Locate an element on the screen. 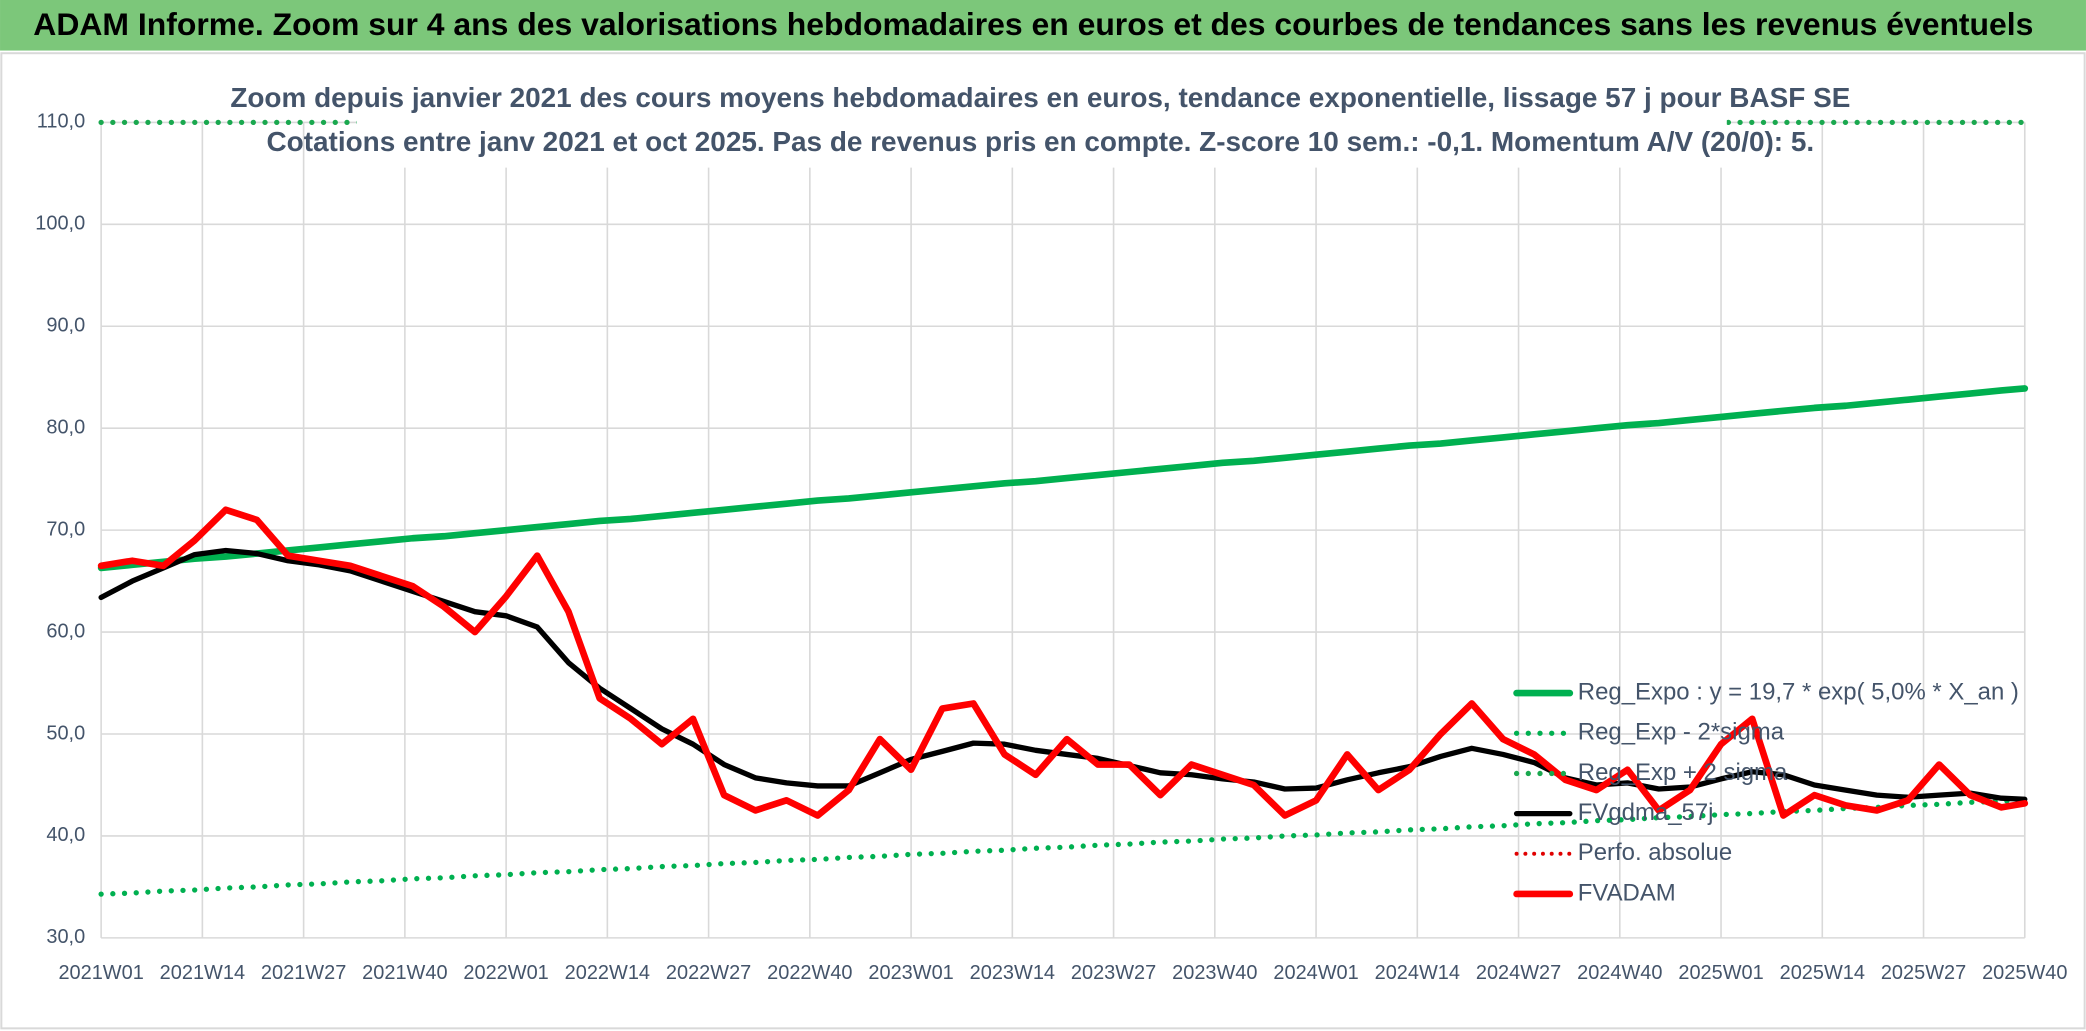 The width and height of the screenshot is (2086, 1031). x-tick-label: 2022W27 is located at coordinates (708, 973).